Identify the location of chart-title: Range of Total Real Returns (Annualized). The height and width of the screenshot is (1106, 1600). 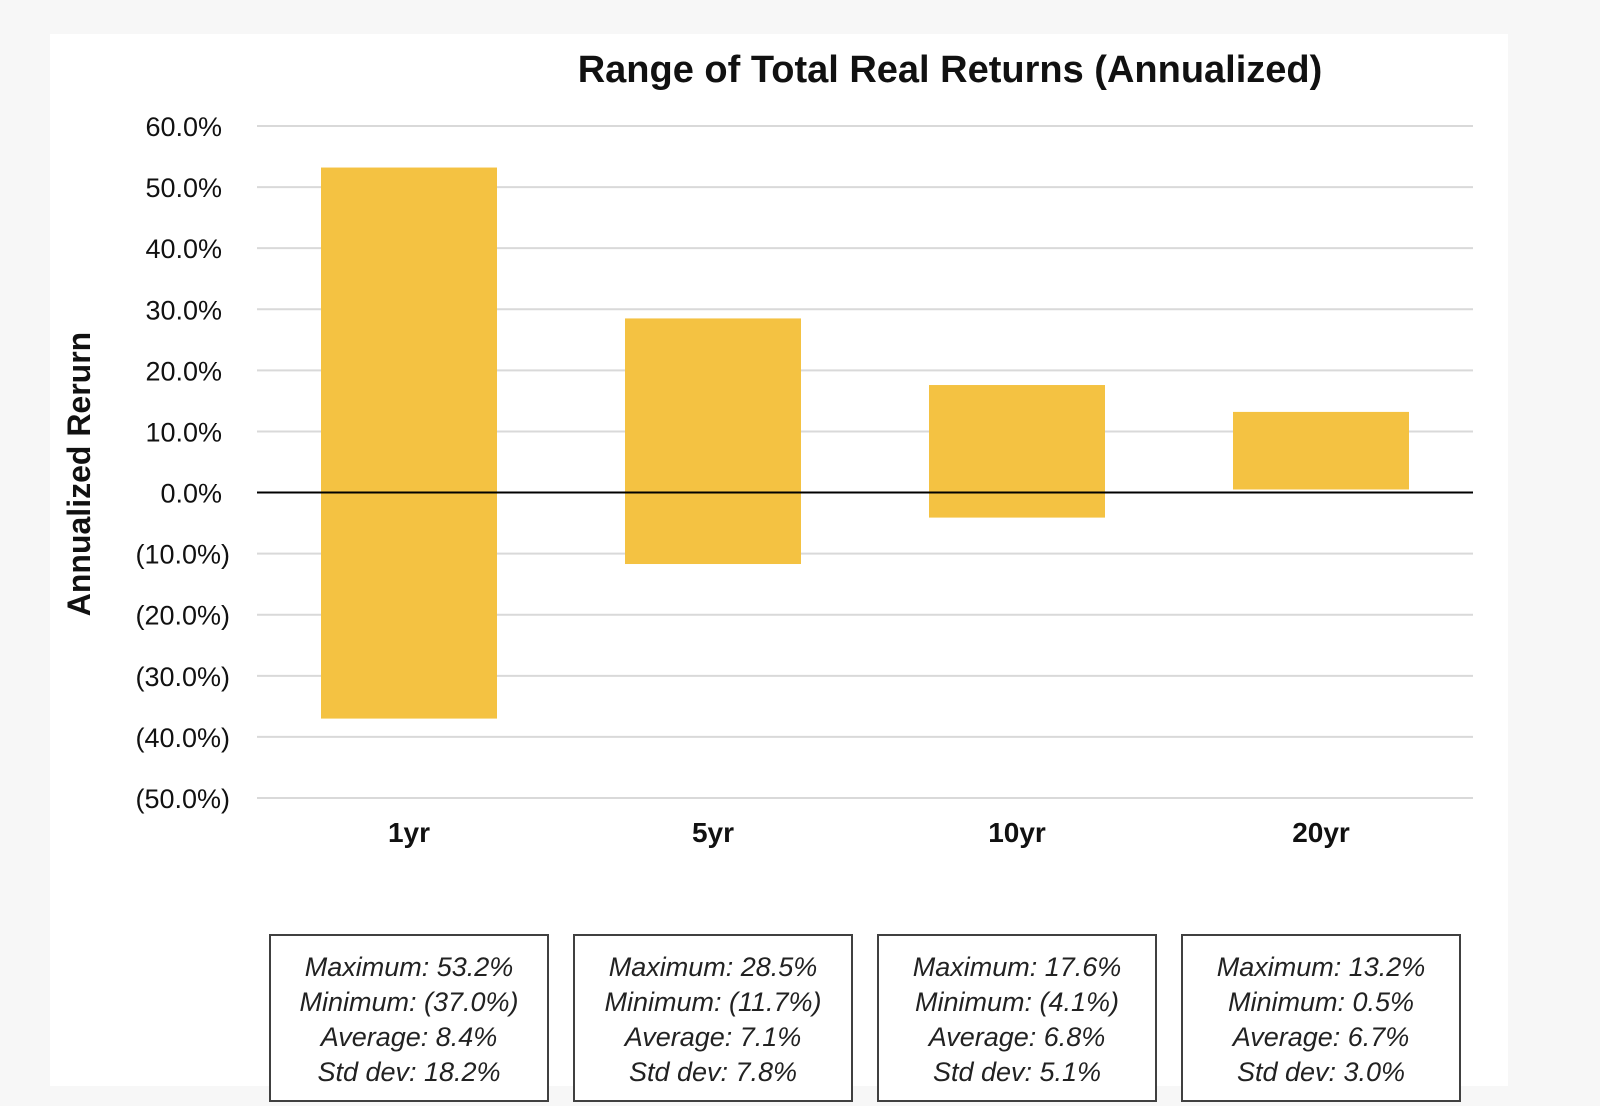
(950, 70).